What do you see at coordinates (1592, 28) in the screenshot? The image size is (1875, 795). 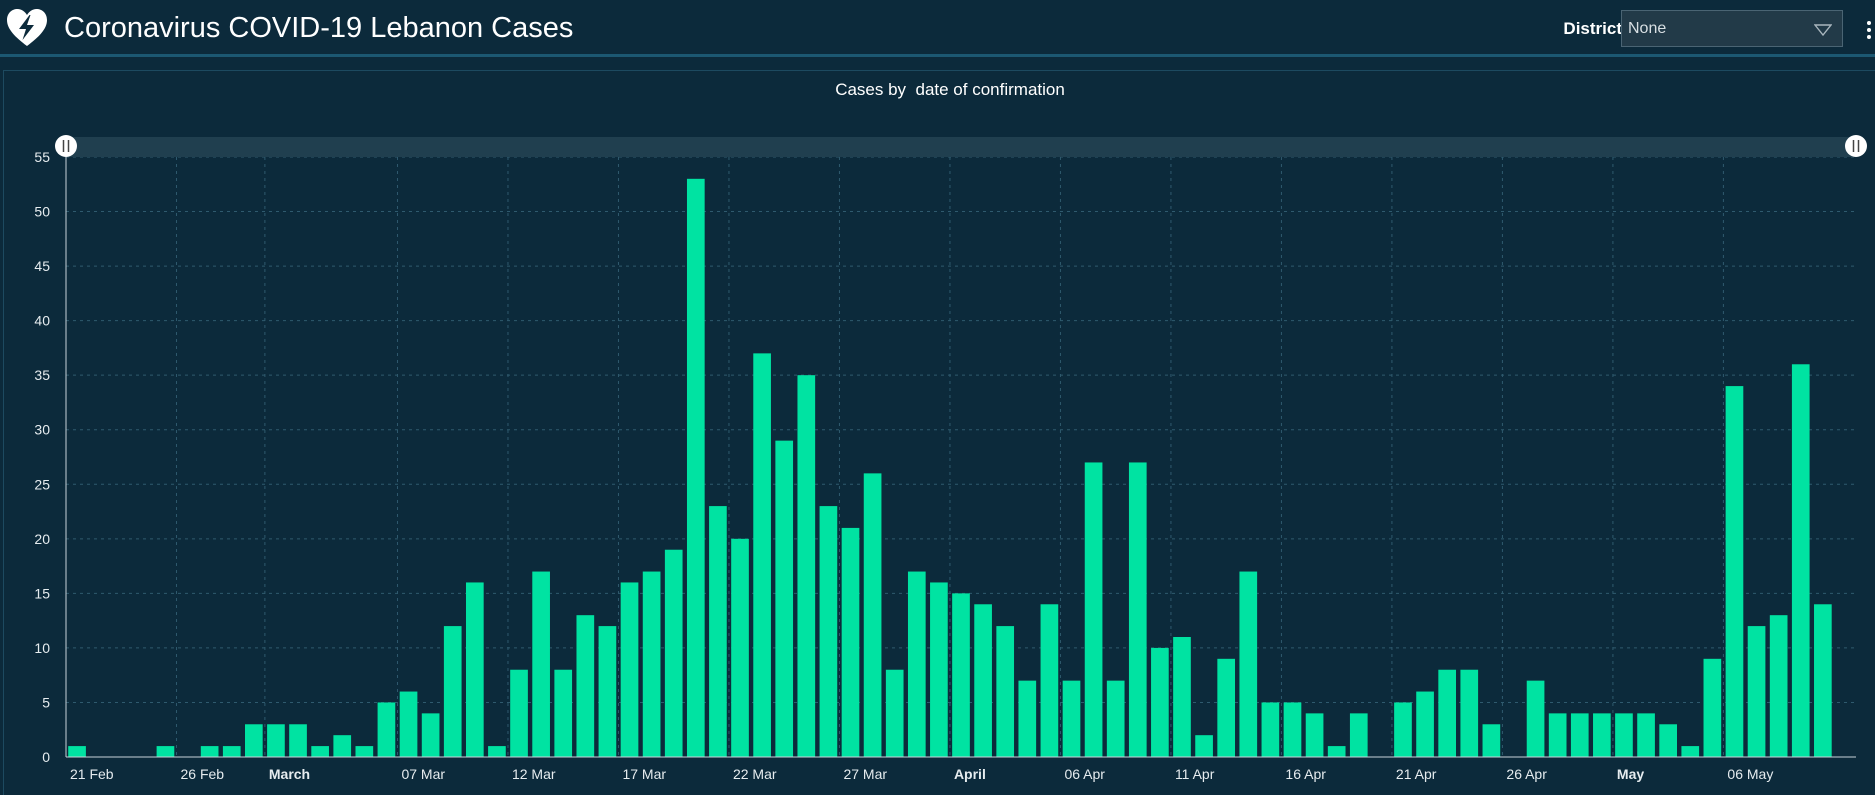 I see `district-label: District` at bounding box center [1592, 28].